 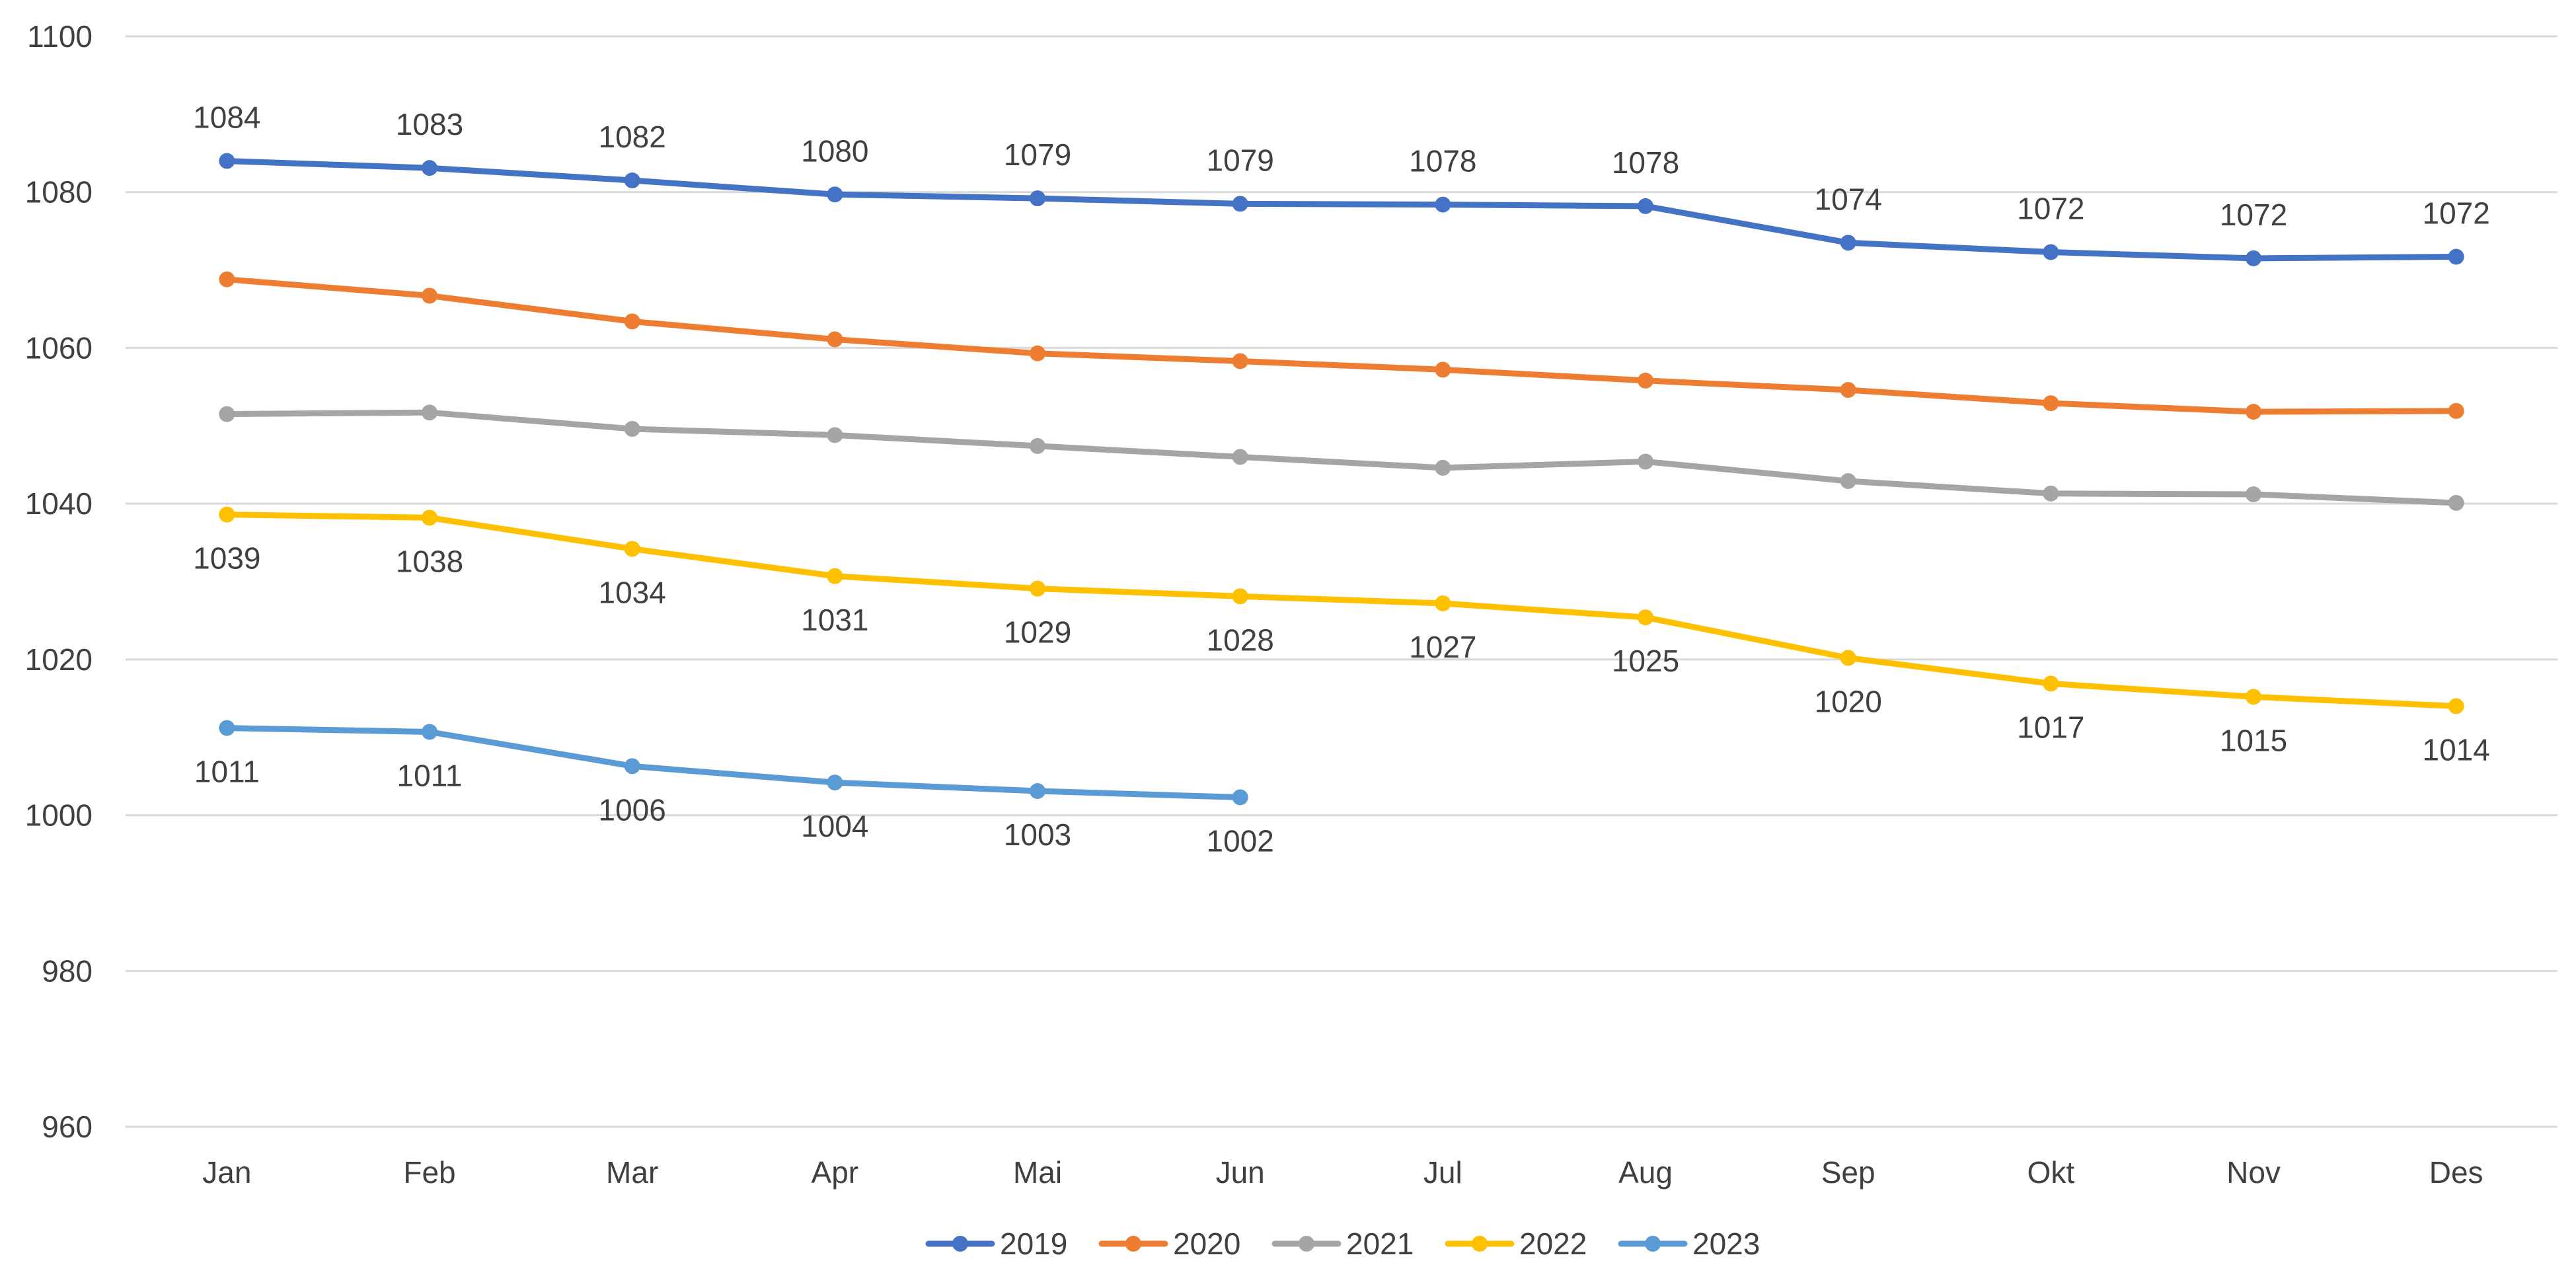 What do you see at coordinates (2253, 1173) in the screenshot?
I see `x-tick-label: Nov` at bounding box center [2253, 1173].